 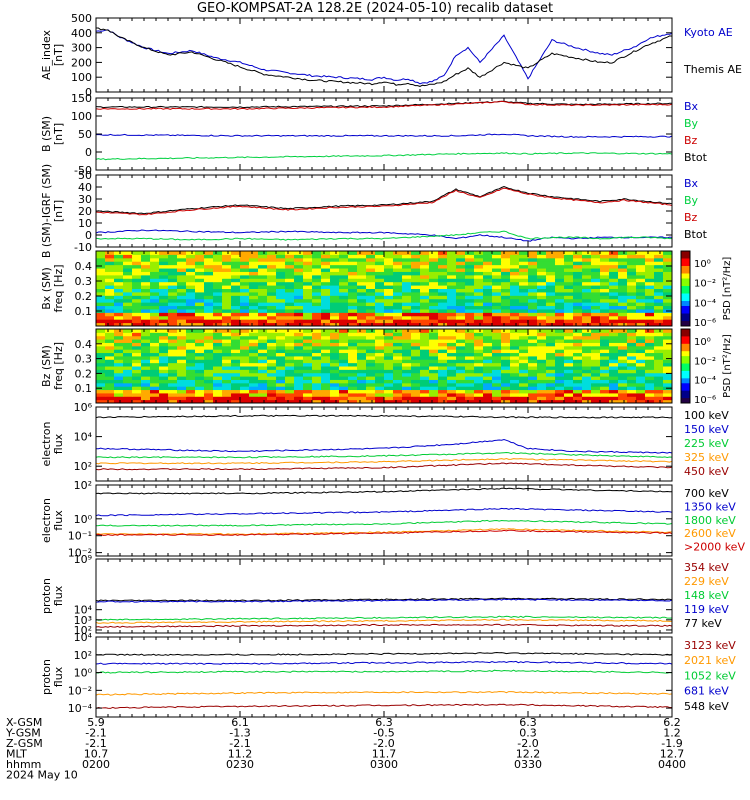 What do you see at coordinates (24, 722) in the screenshot?
I see `footer-row-label: X-GSM` at bounding box center [24, 722].